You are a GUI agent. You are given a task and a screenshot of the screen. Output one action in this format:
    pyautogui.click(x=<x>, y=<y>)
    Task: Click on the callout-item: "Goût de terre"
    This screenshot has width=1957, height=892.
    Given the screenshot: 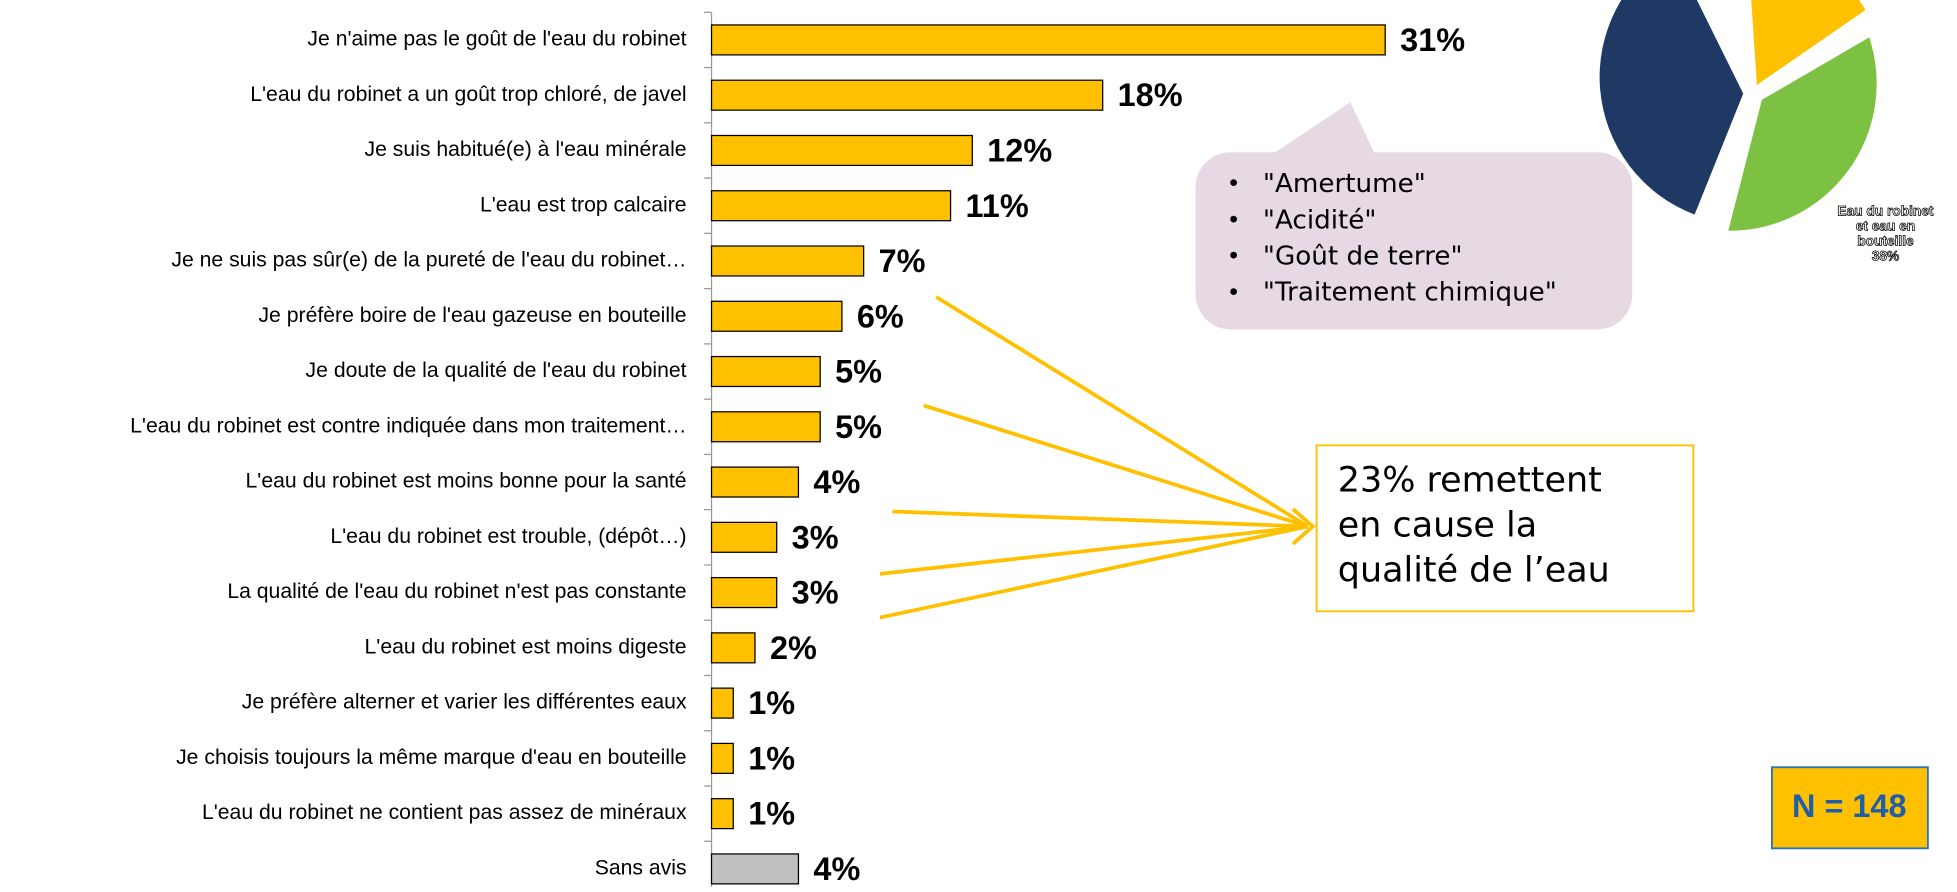 What is the action you would take?
    pyautogui.click(x=1363, y=256)
    